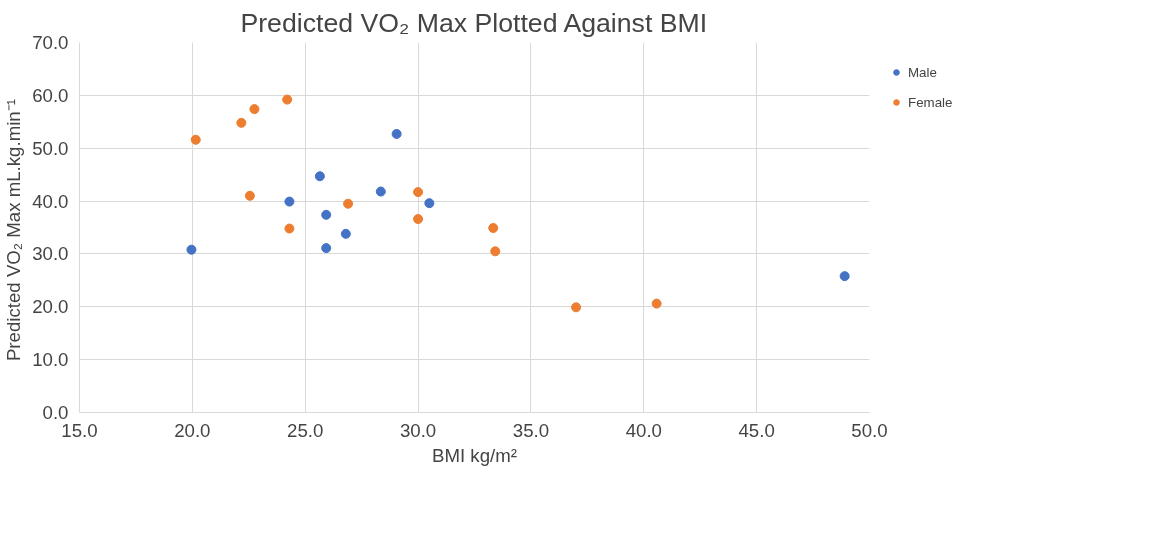 The width and height of the screenshot is (1171, 558). Describe the element at coordinates (474, 22) in the screenshot. I see `chart-title: Predicted VO₂ Max Plotted Against BMI` at that location.